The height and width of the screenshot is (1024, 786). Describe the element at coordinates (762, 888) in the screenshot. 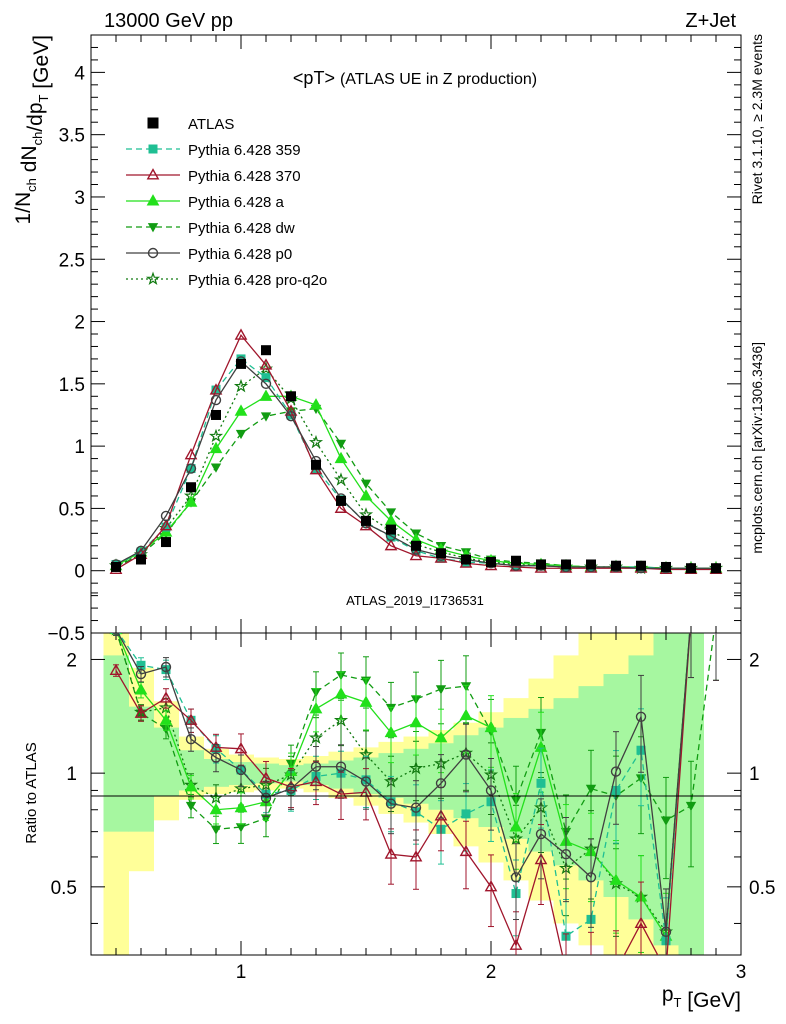

I see `ratio-tick-label-right: 0.5` at that location.